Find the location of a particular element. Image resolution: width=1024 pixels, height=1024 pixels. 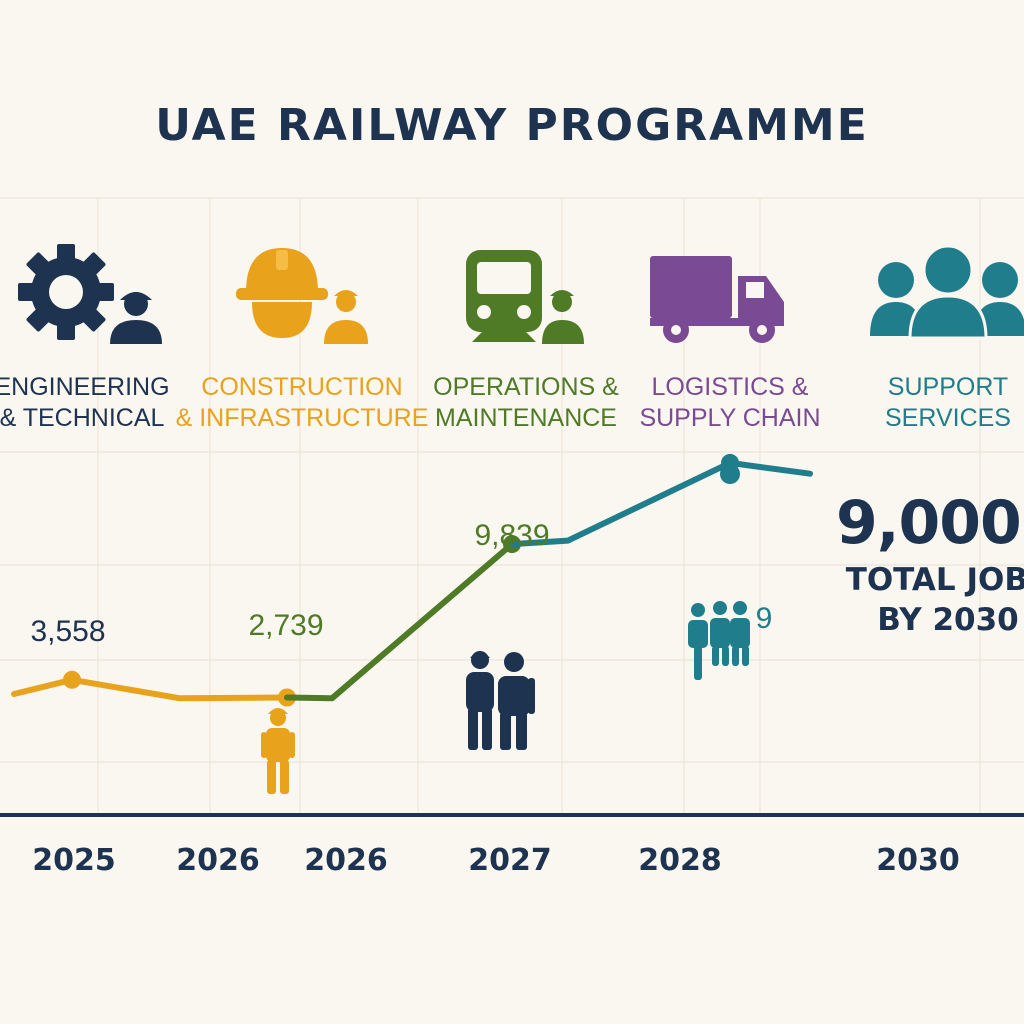

x-tick-label: 2030 is located at coordinates (918, 860).